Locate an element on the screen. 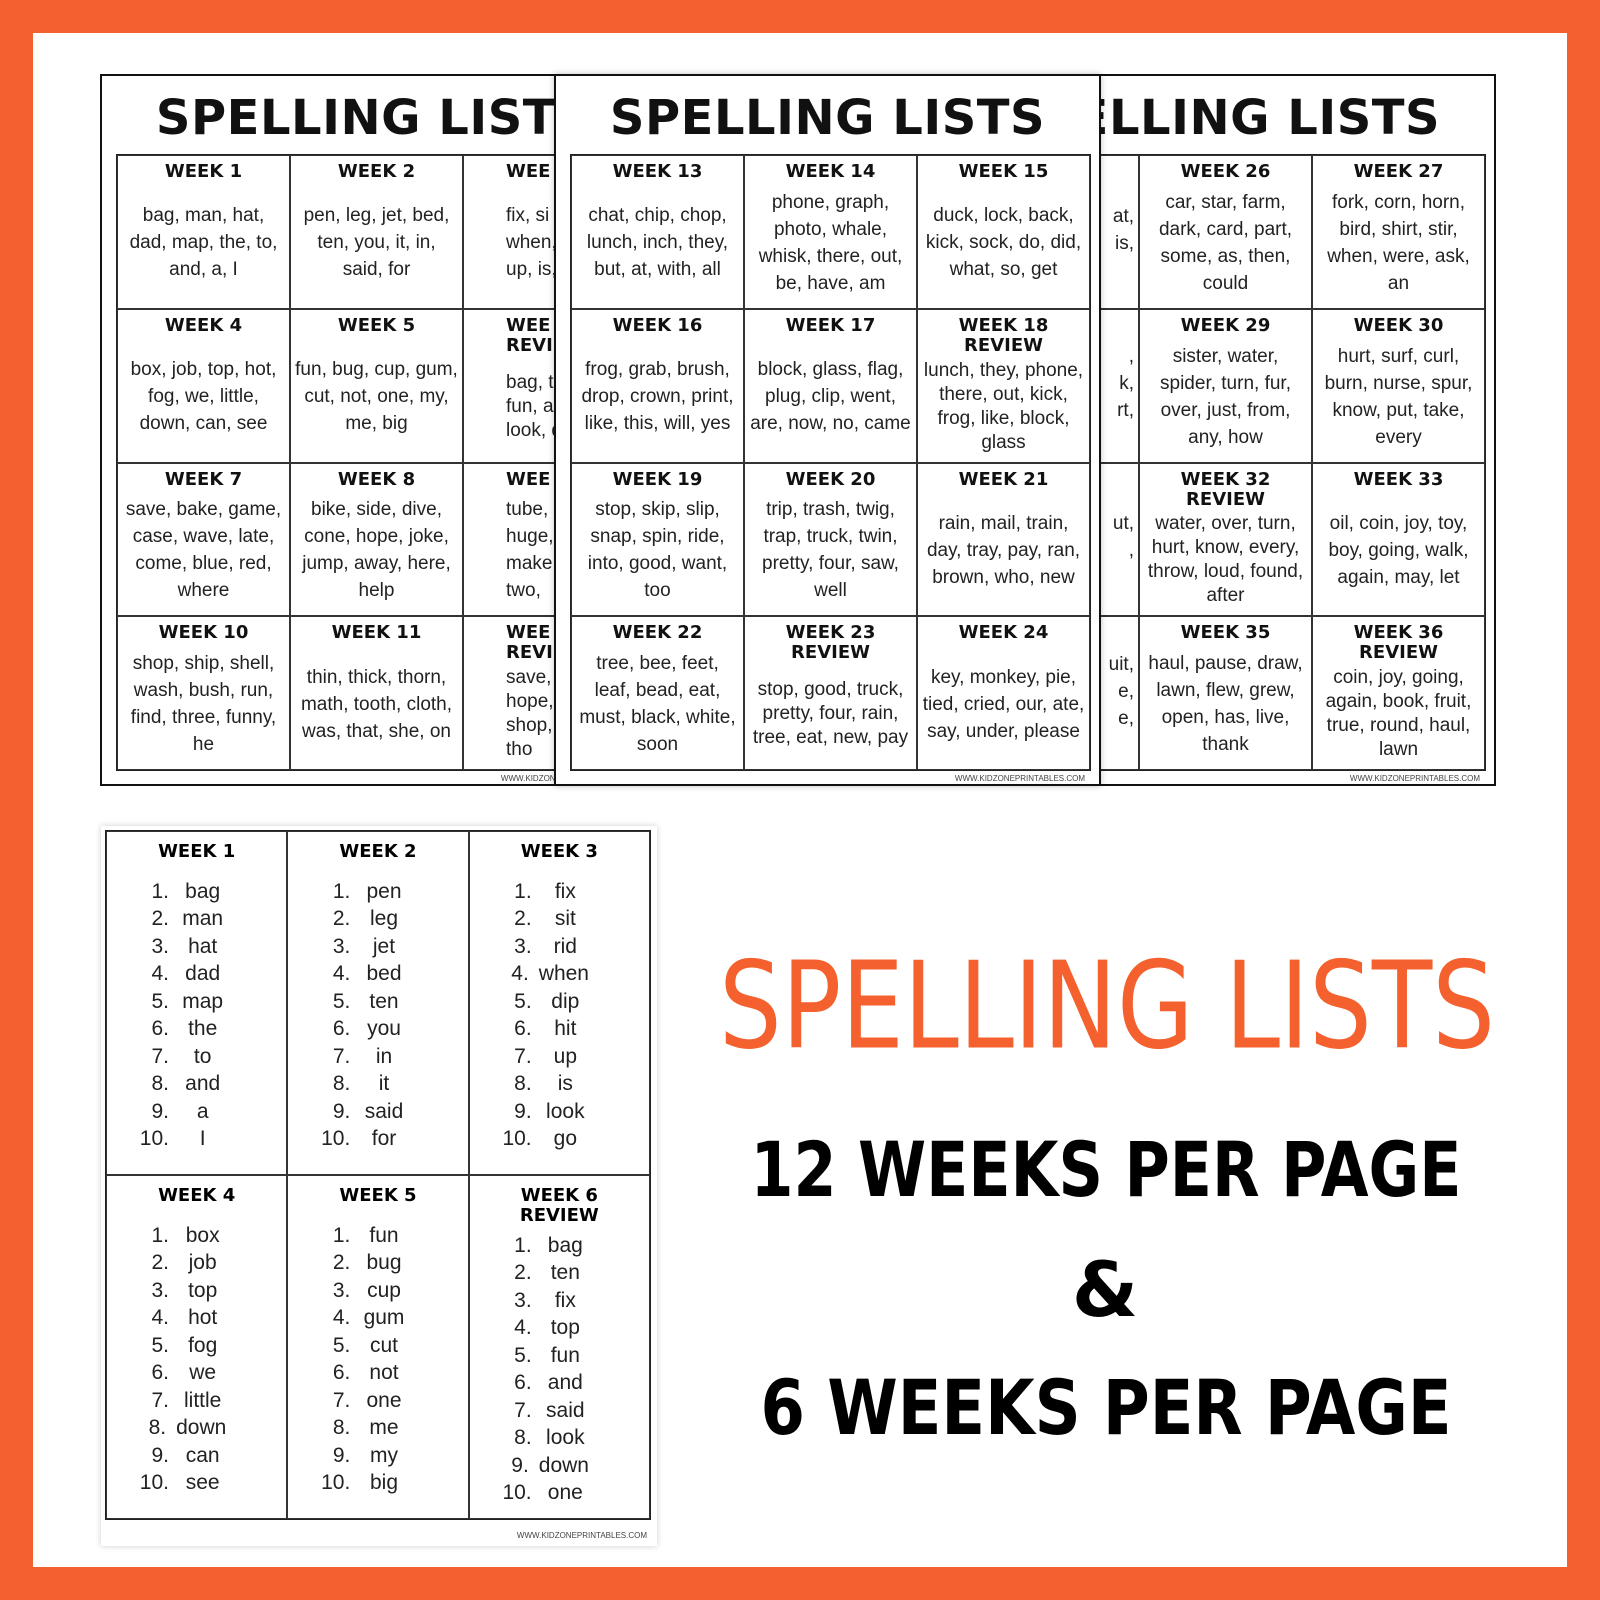  list-row: 2. leg is located at coordinates (377, 920).